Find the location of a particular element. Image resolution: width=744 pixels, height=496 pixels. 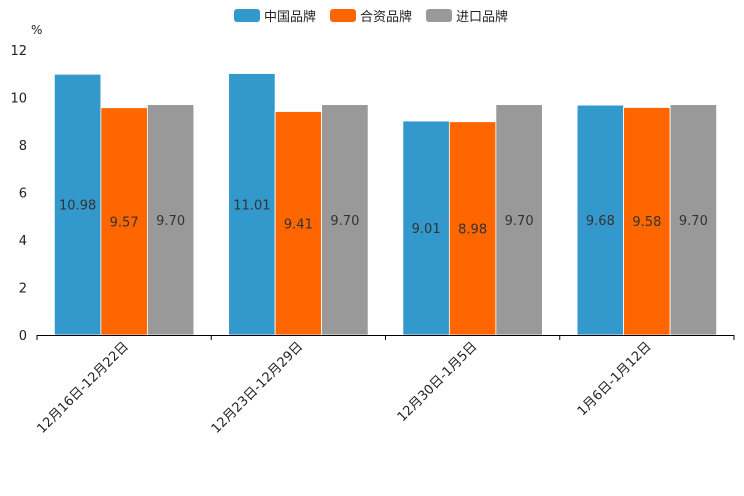

x-category-label: 12月23日-12月29日 is located at coordinates (257, 387).